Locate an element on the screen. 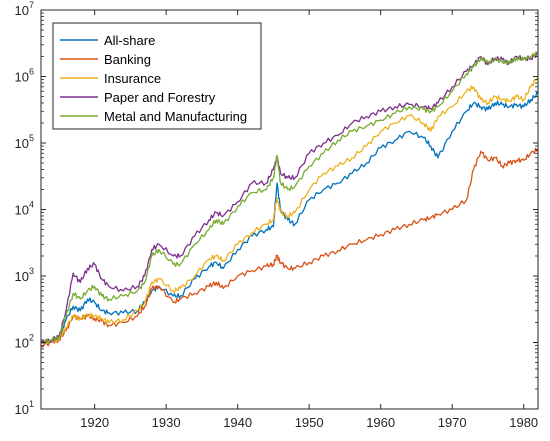 The height and width of the screenshot is (441, 550). y-tick-label: 10⁶ is located at coordinates (24, 76).